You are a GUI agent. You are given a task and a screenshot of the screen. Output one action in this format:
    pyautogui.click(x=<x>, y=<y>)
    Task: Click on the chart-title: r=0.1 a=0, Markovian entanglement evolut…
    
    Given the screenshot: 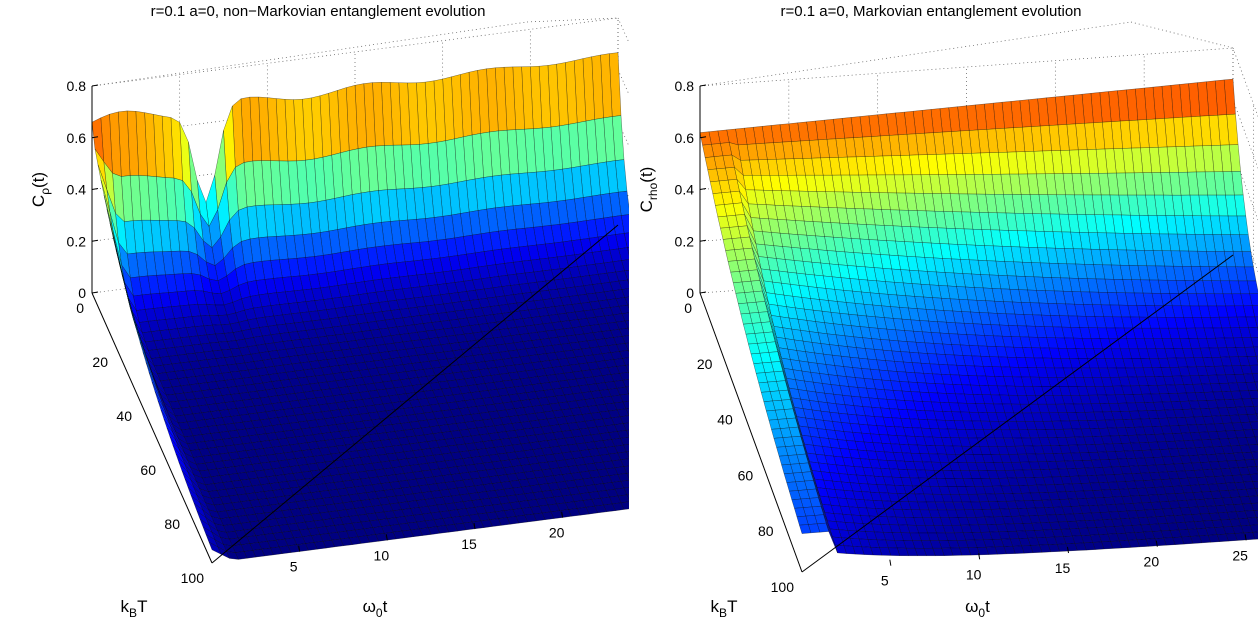 What is the action you would take?
    pyautogui.click(x=930, y=11)
    